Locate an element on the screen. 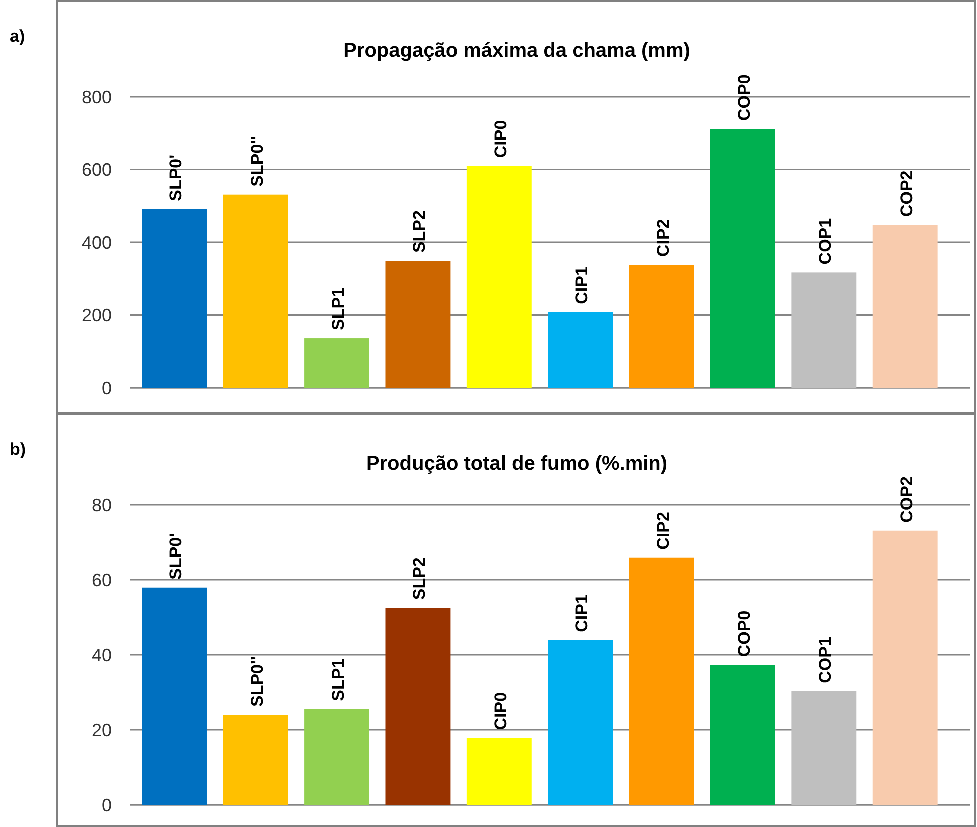 This screenshot has width=977, height=827. y-tick-label: 800 is located at coordinates (97, 97).